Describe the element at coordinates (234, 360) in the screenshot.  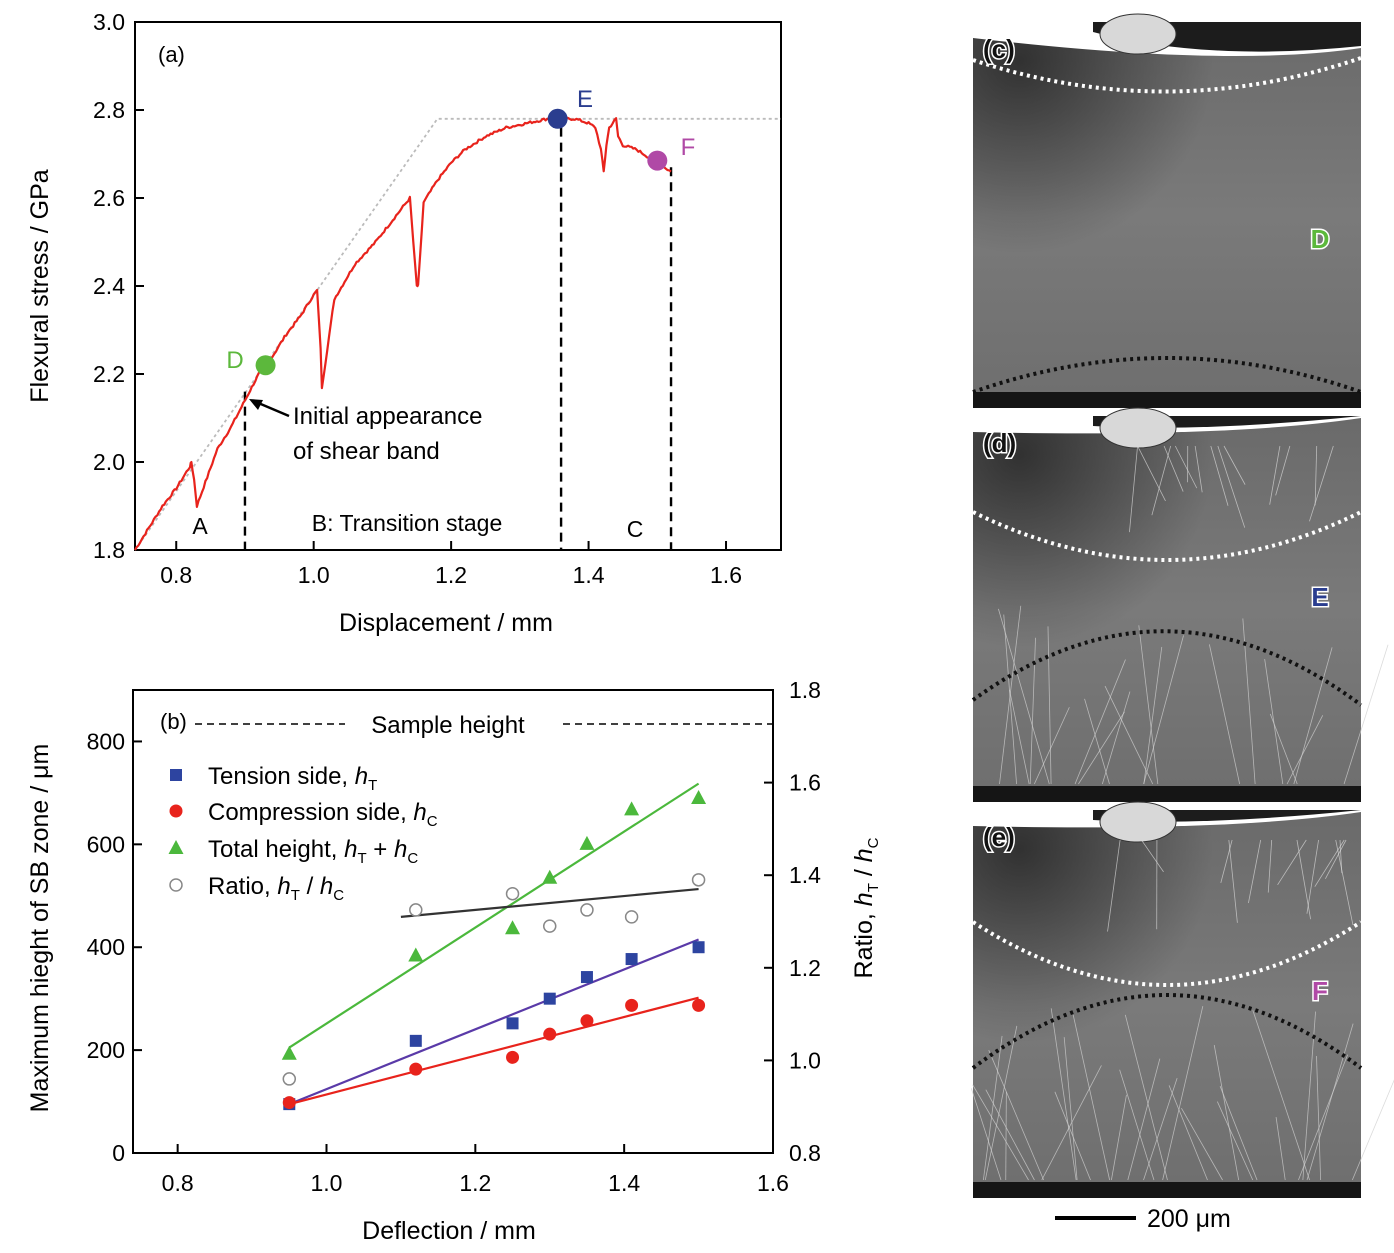
I see `marker-label-d: D` at that location.